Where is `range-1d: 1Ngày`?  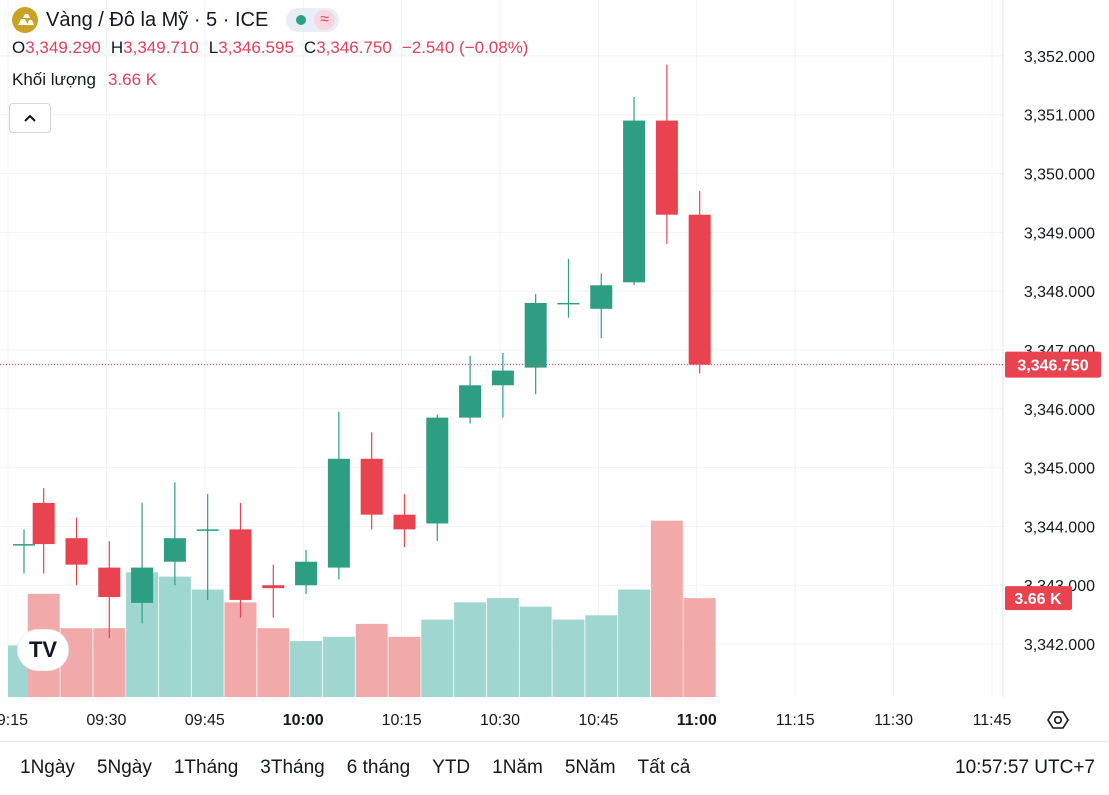 range-1d: 1Ngày is located at coordinates (47, 767).